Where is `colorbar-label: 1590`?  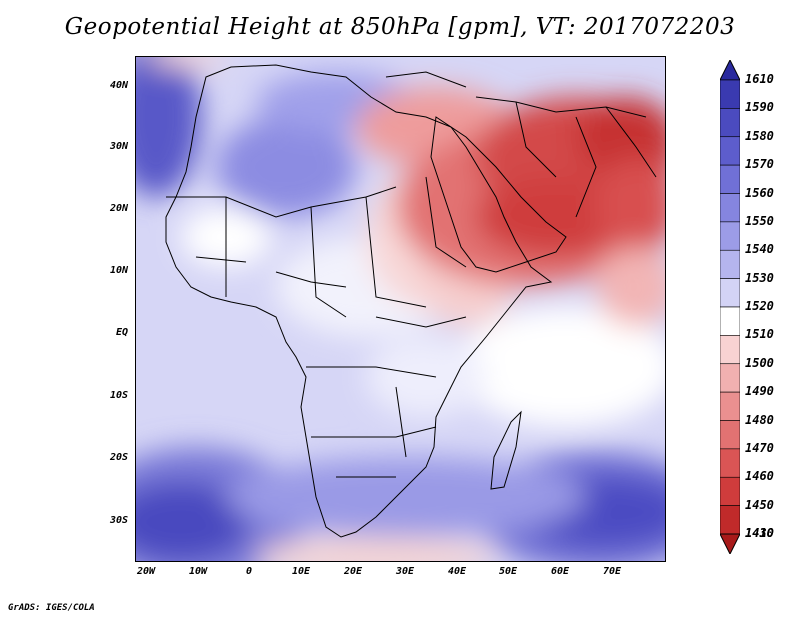 colorbar-label: 1590 is located at coordinates (759, 107).